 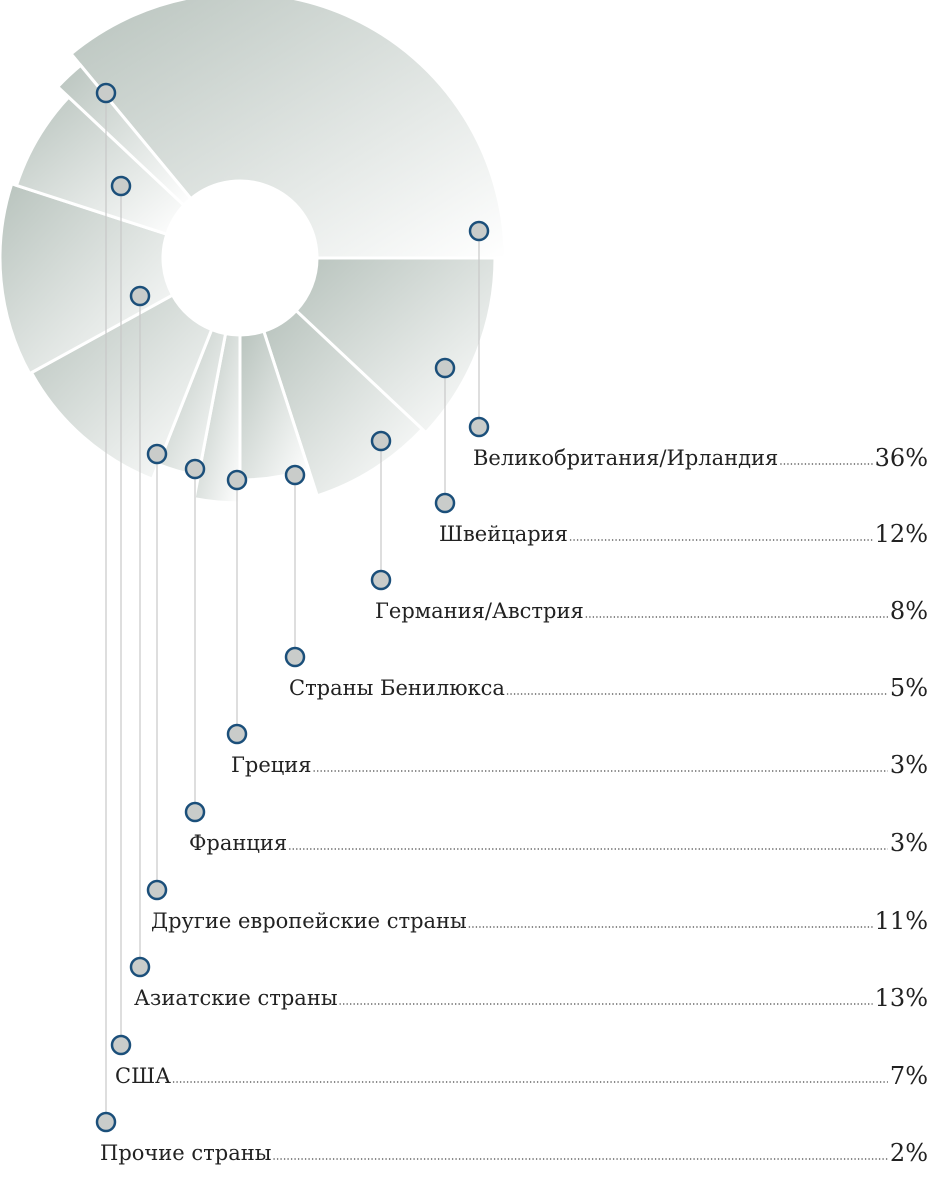 What do you see at coordinates (503, 534) in the screenshot?
I see `category-label: Швейцария` at bounding box center [503, 534].